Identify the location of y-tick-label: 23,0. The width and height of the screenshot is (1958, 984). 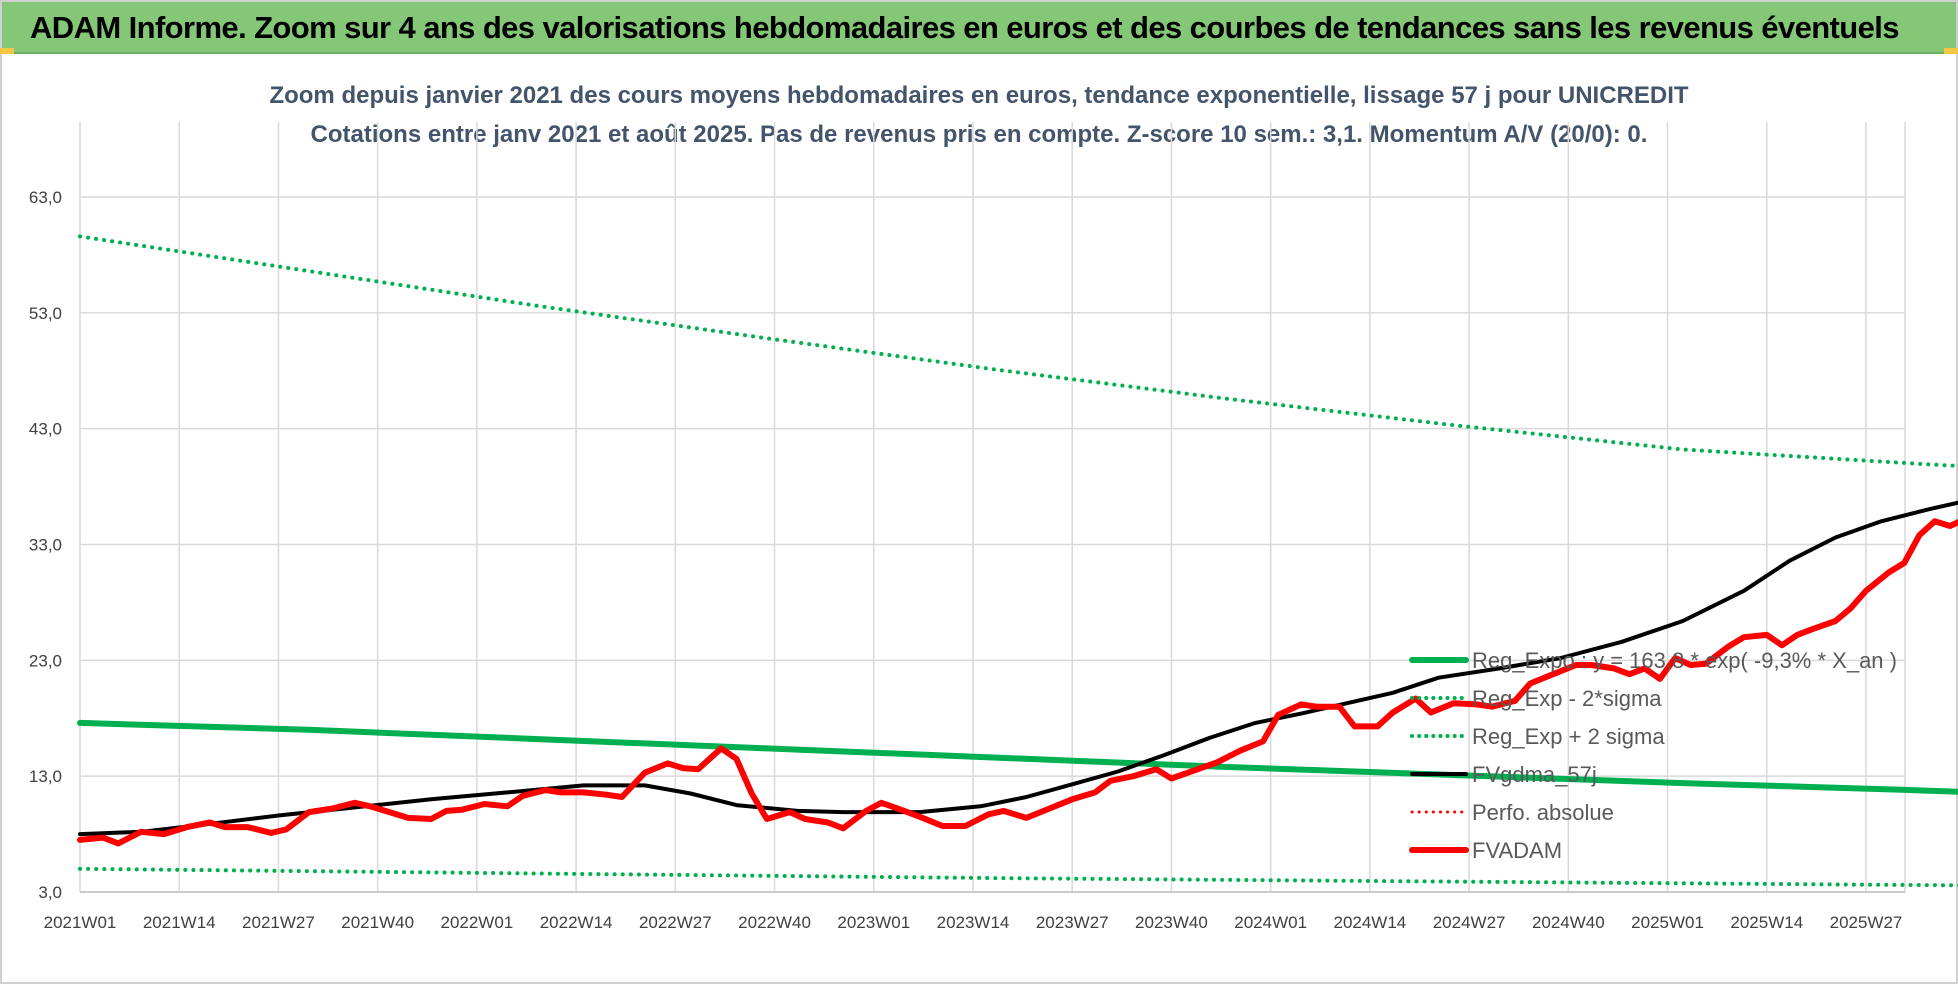
(45, 660).